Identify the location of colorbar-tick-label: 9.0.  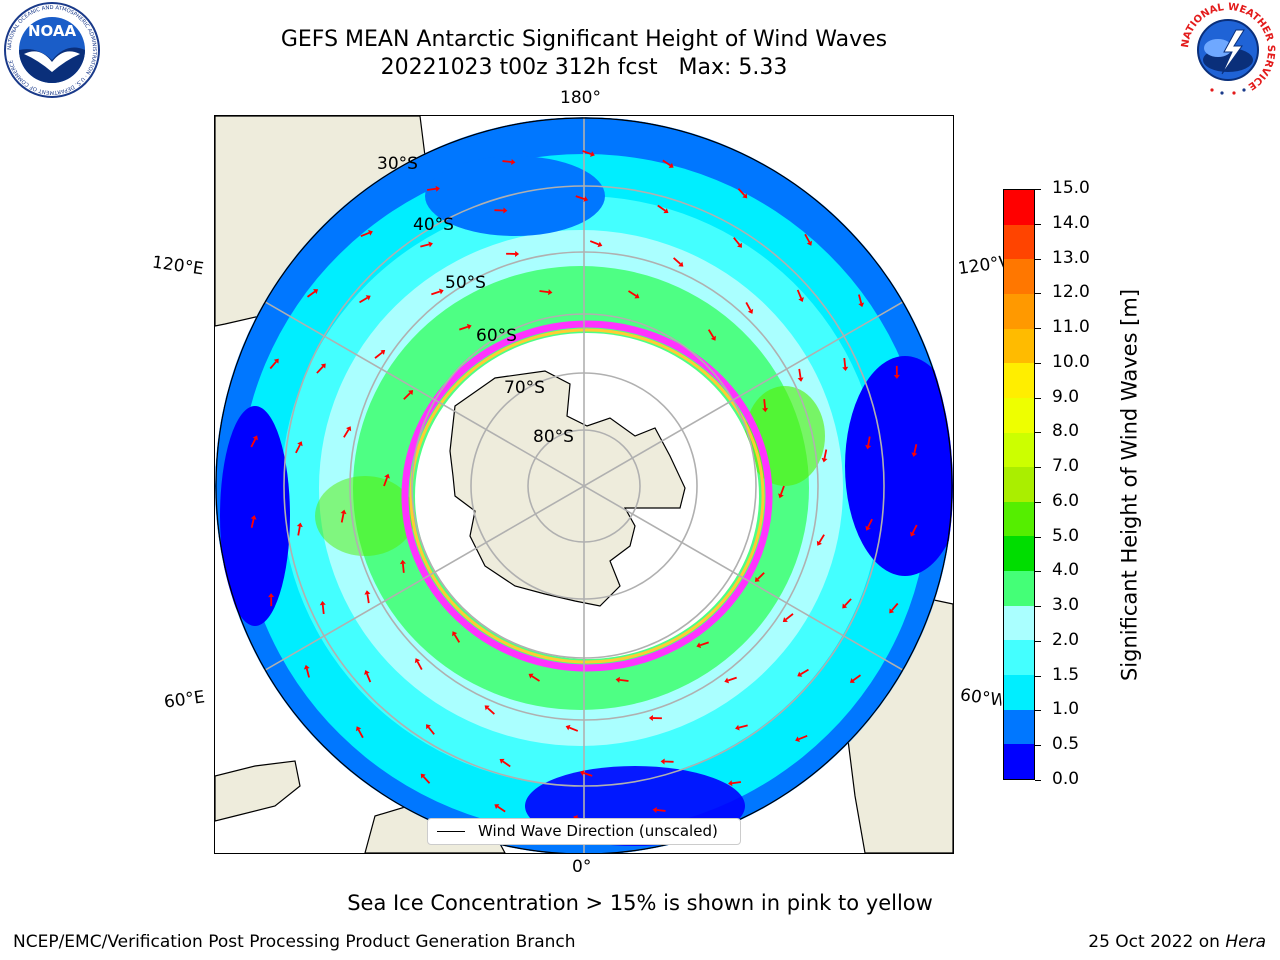
(1066, 396).